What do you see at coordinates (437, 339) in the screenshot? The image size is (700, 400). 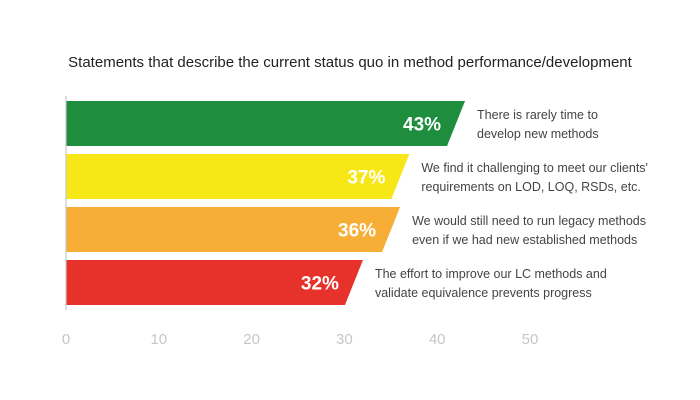 I see `x-tick-label: 40` at bounding box center [437, 339].